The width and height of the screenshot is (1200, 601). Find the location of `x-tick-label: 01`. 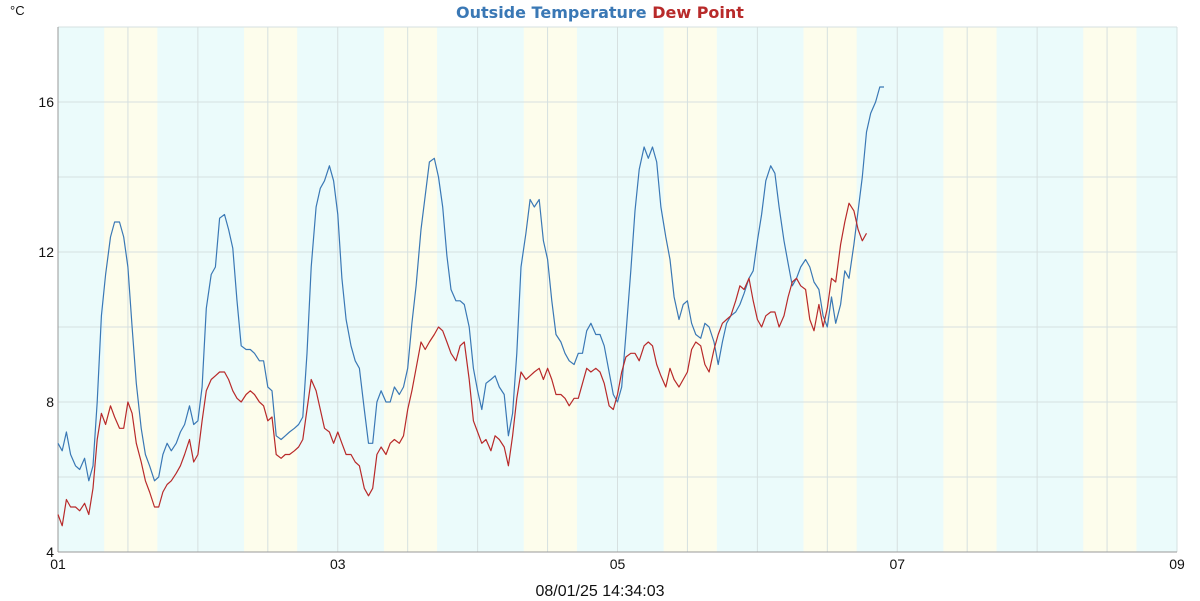

x-tick-label: 01 is located at coordinates (58, 564).